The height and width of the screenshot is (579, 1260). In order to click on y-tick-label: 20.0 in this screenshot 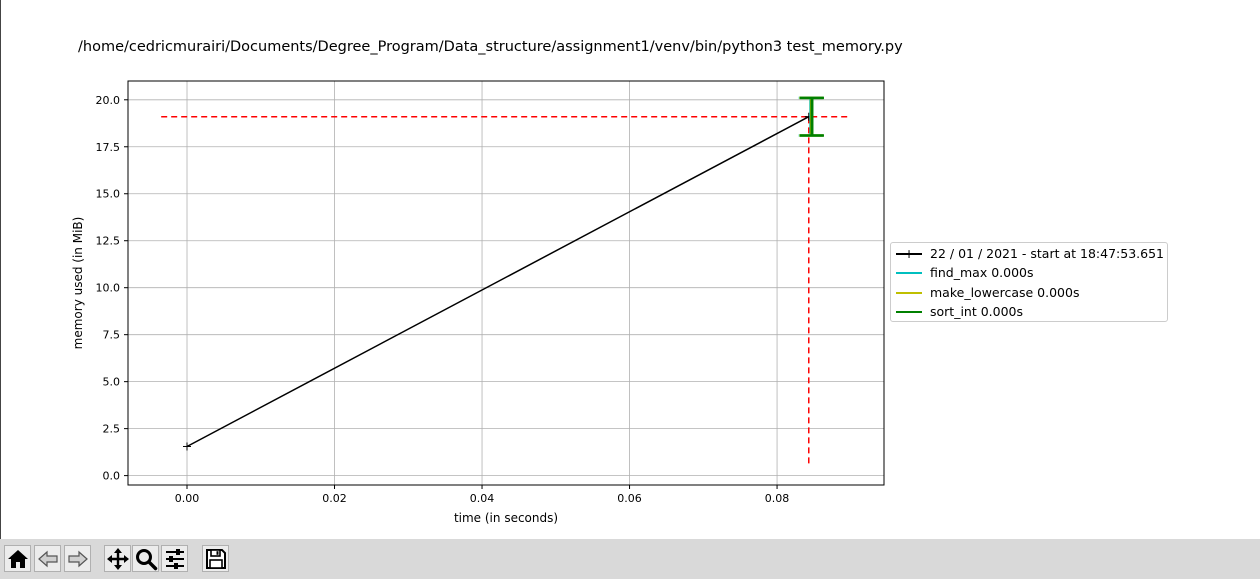, I will do `click(108, 100)`.